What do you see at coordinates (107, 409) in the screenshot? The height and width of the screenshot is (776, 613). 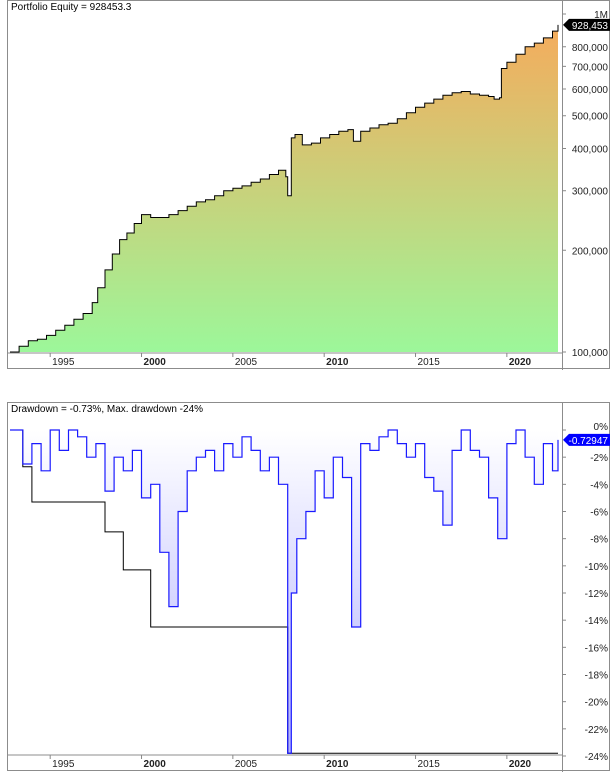 I see `drawdown-chart-title: Drawdown = -0.73%, Max. drawdown -24%` at bounding box center [107, 409].